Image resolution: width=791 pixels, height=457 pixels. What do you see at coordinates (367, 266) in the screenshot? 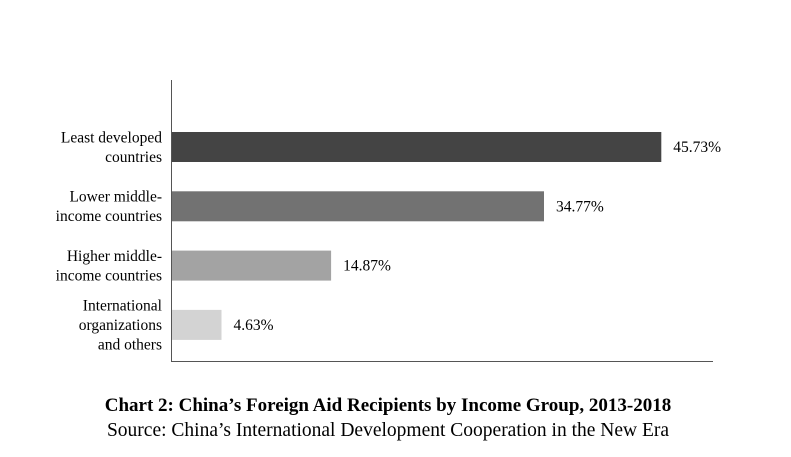
I see `value-label-3: 14.87%` at bounding box center [367, 266].